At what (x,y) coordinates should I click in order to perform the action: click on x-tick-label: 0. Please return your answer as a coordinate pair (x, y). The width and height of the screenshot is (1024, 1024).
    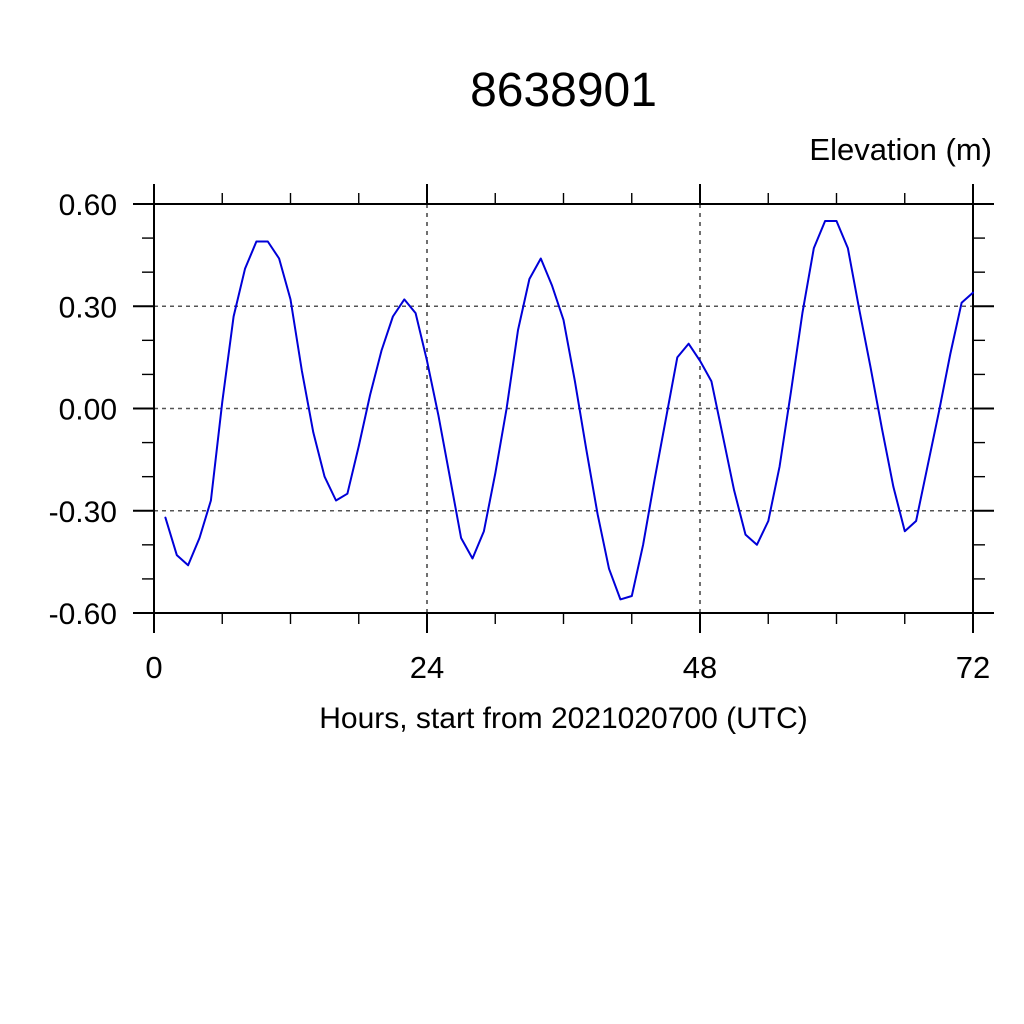
    Looking at the image, I should click on (153, 667).